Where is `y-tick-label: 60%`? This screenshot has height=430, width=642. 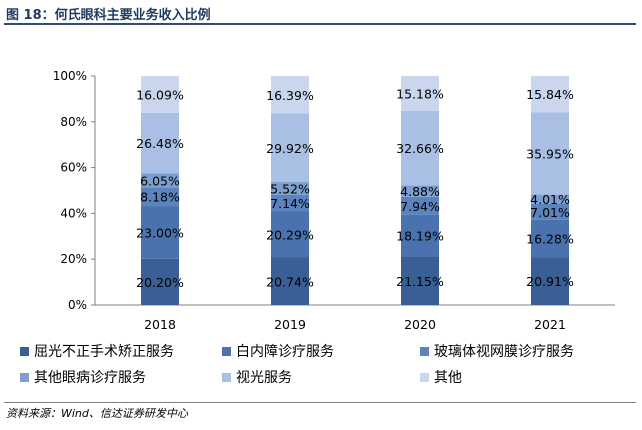 y-tick-label: 60% is located at coordinates (73, 168).